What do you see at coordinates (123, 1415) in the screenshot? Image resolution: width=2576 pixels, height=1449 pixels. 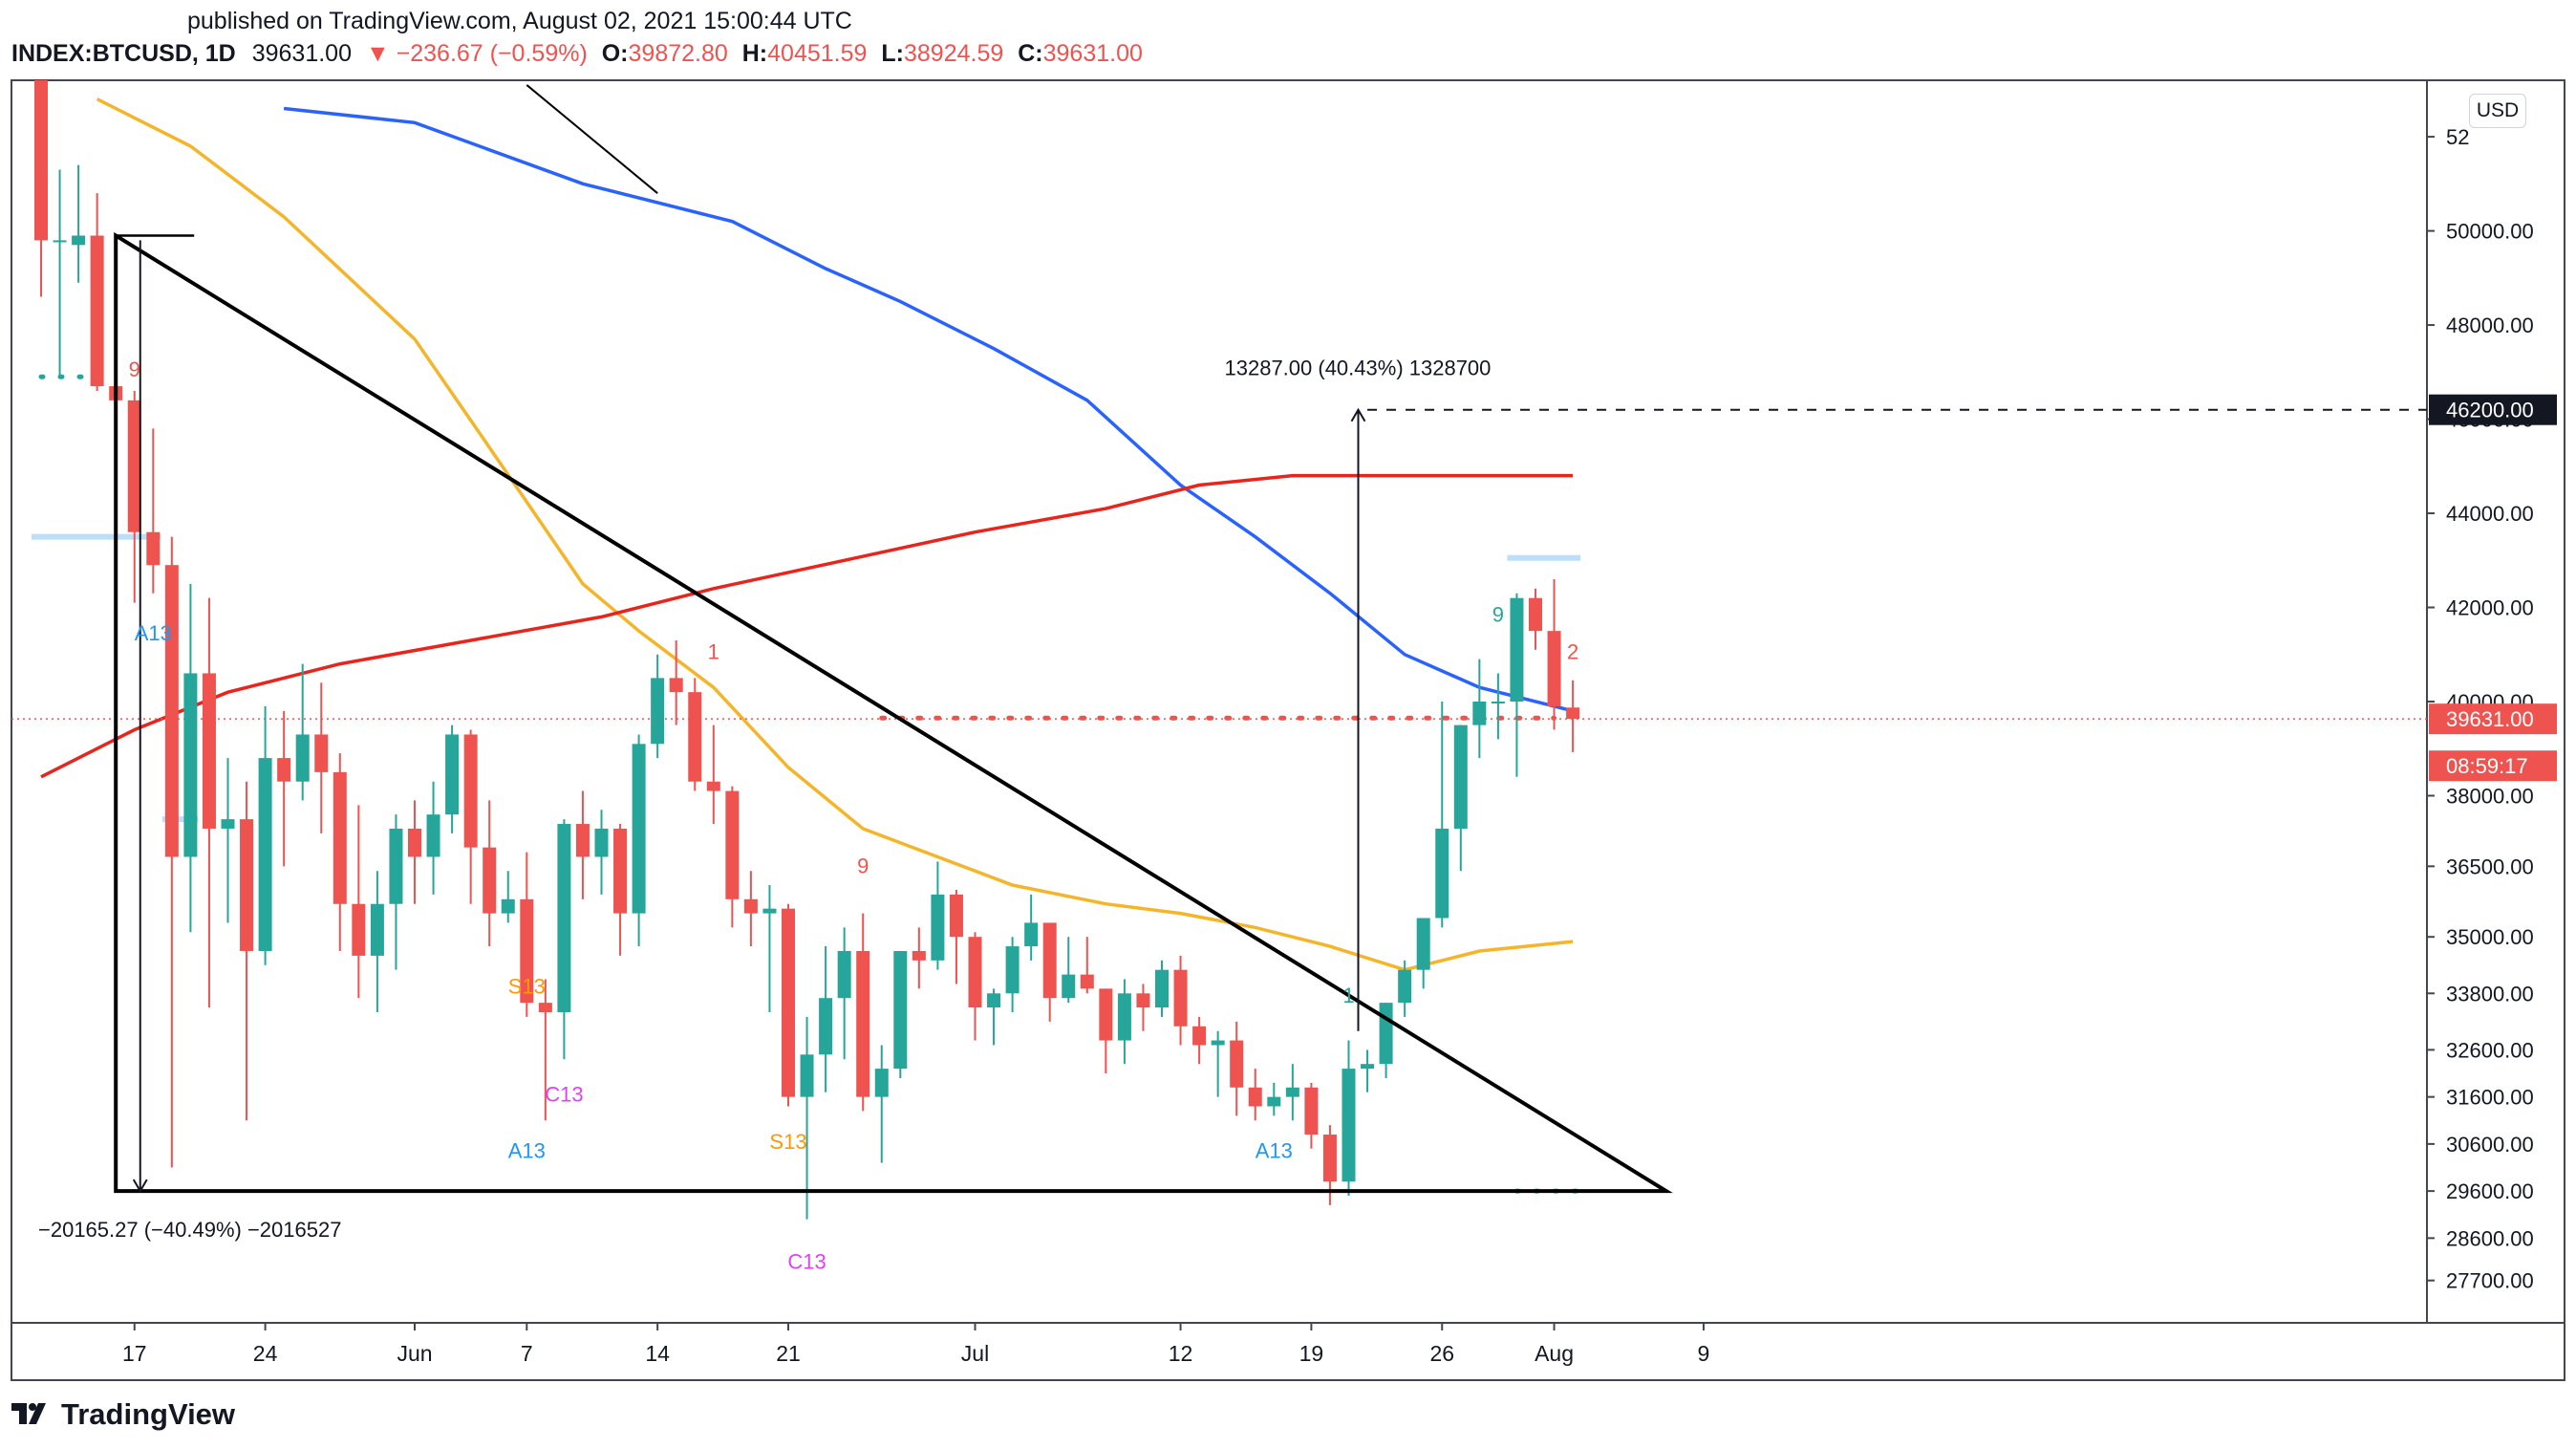 I see `tradingview-logo: TradingView` at bounding box center [123, 1415].